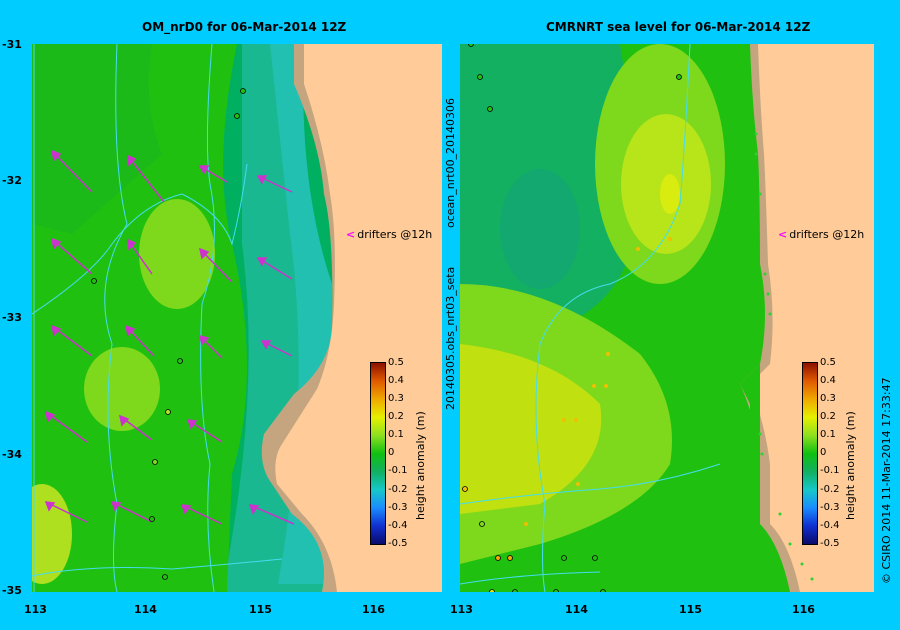 This screenshot has width=900, height=630. What do you see at coordinates (810, 453) in the screenshot?
I see `colorbar-right` at bounding box center [810, 453].